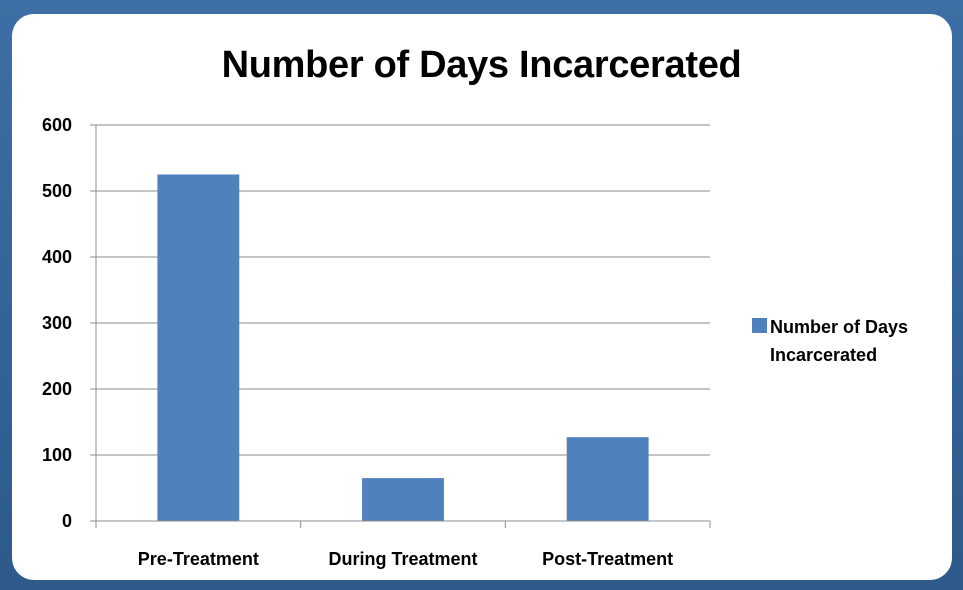 Image resolution: width=963 pixels, height=590 pixels. What do you see at coordinates (57, 191) in the screenshot?
I see `y-tick-label: 500` at bounding box center [57, 191].